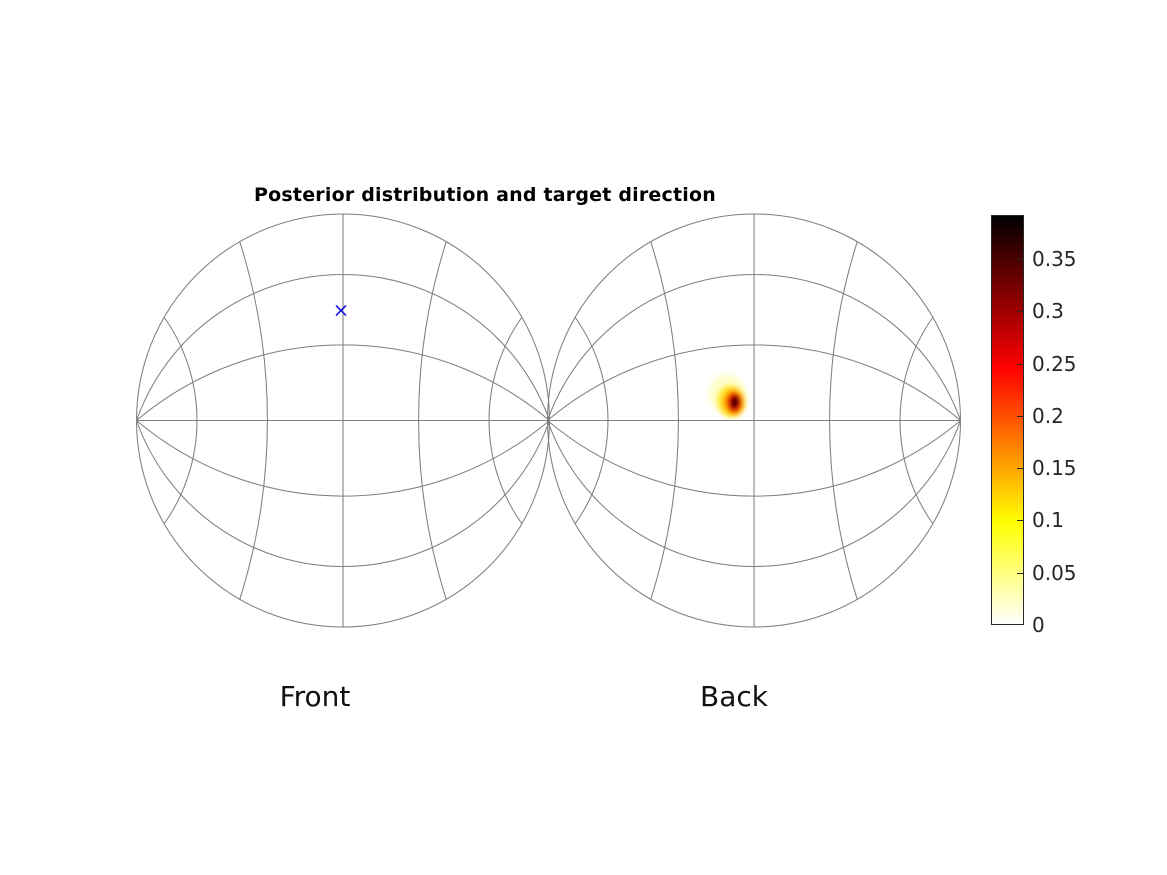  I want to click on colorbar-tick-label: 0.35, so click(1054, 258).